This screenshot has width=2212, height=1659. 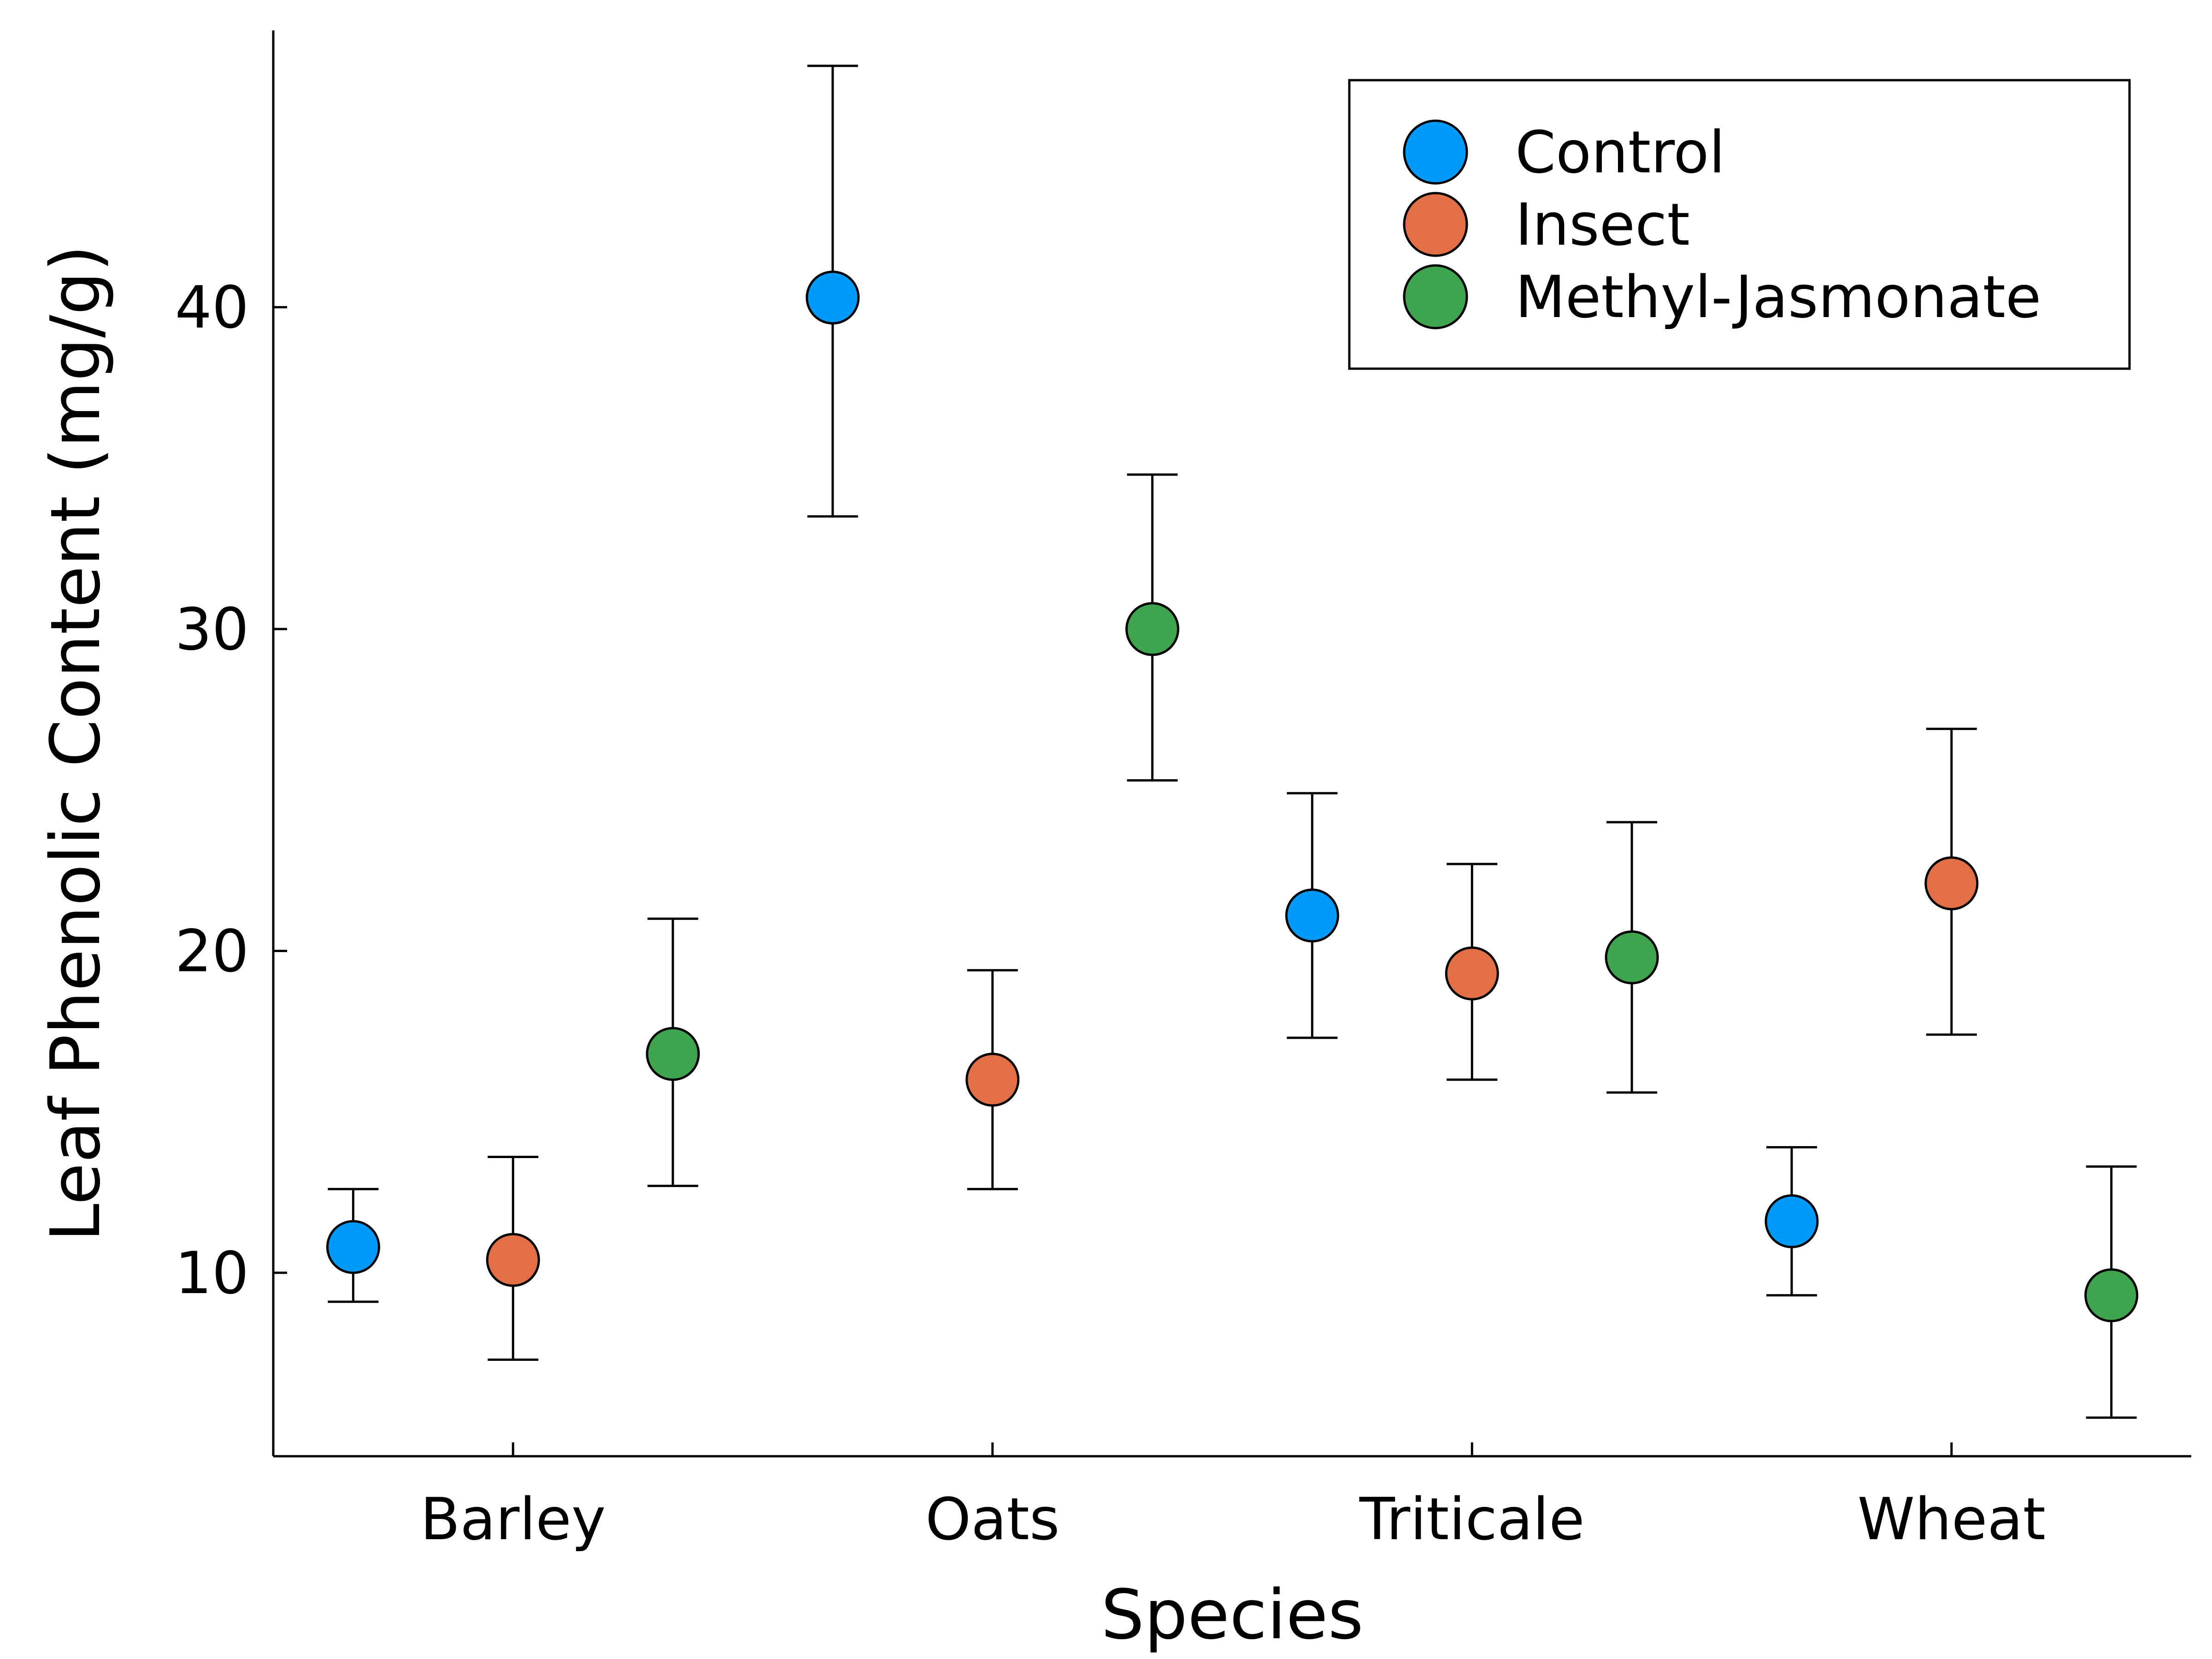 What do you see at coordinates (1951, 1519) in the screenshot?
I see `x-tick-label-wheat: Wheat` at bounding box center [1951, 1519].